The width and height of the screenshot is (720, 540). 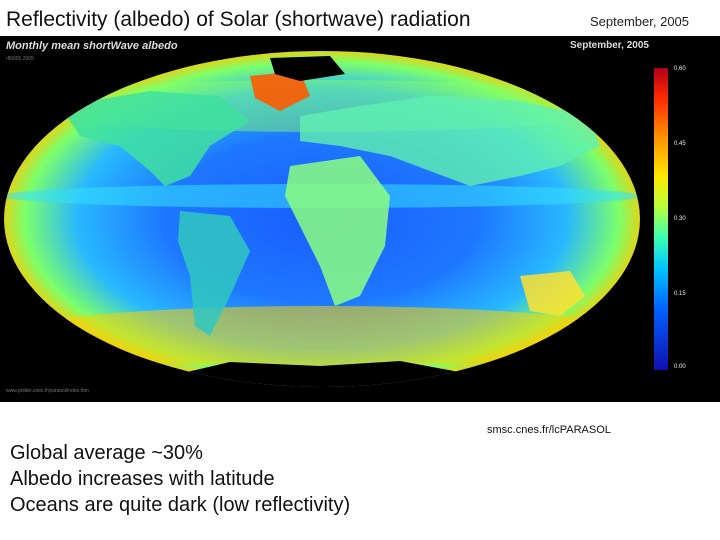 What do you see at coordinates (450, 141) in the screenshot?
I see `europe-asia-shape` at bounding box center [450, 141].